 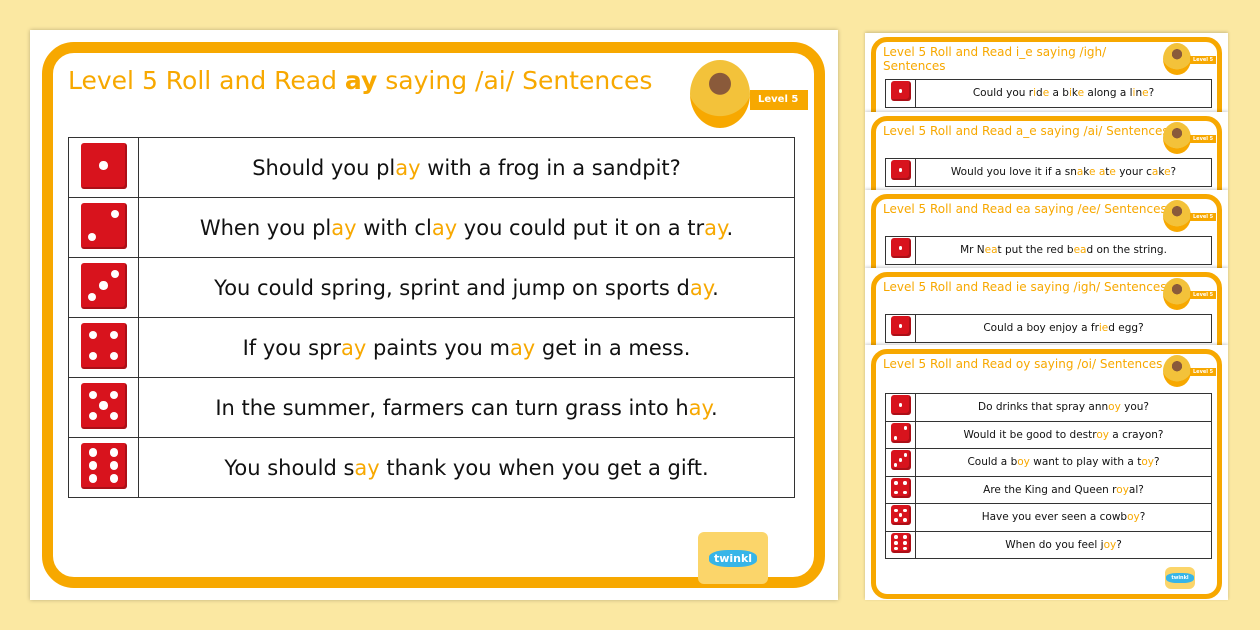 I want to click on text-segment: you could put it on a tr, so click(x=581, y=227).